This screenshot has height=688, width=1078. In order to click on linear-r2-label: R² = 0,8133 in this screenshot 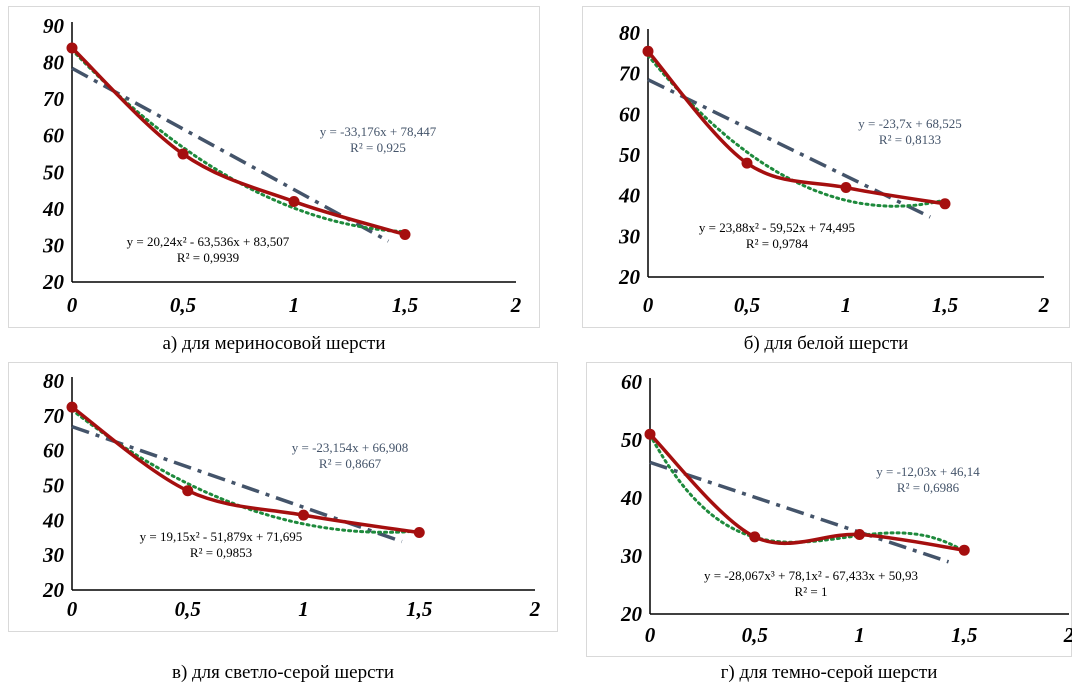, I will do `click(910, 139)`.